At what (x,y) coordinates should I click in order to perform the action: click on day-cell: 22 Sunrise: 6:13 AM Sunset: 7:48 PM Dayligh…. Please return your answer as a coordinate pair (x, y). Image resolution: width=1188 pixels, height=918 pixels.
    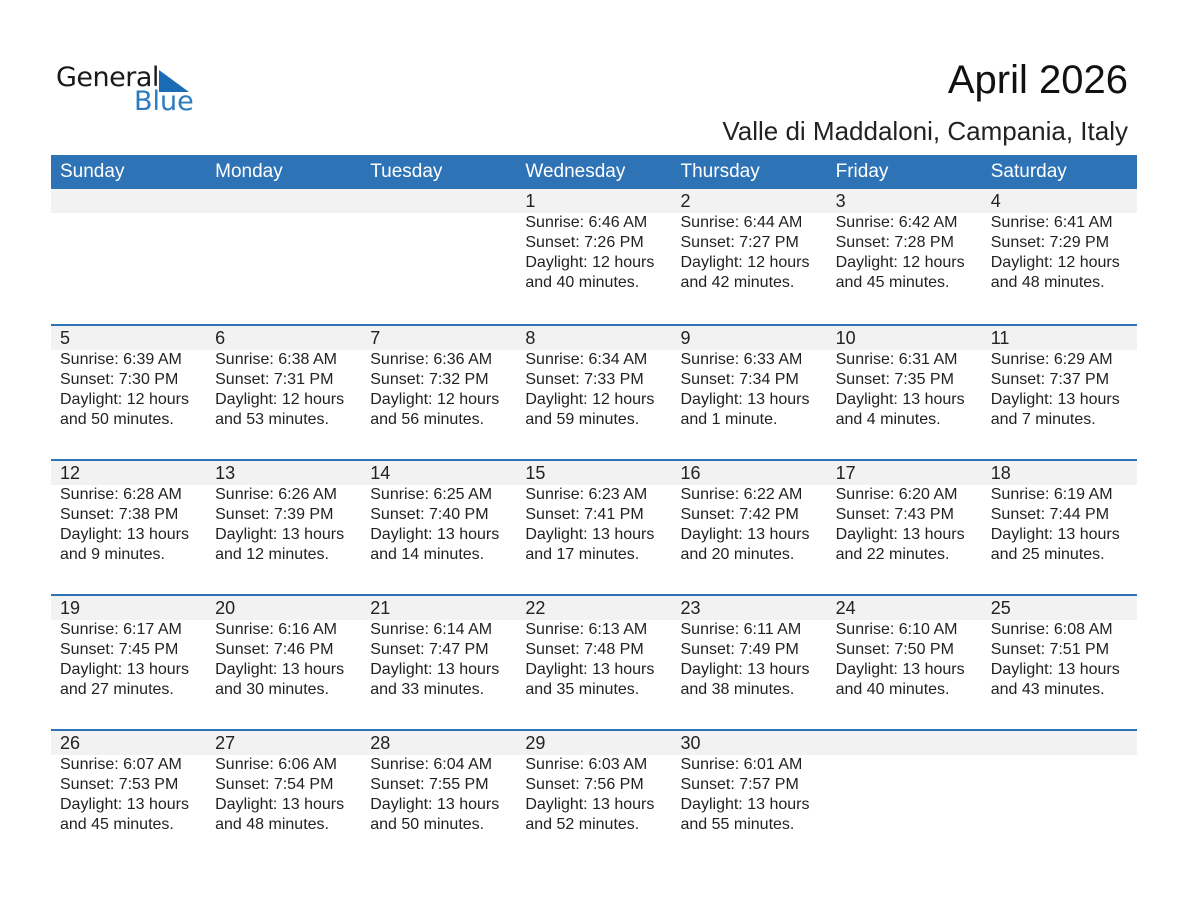
    Looking at the image, I should click on (593, 648).